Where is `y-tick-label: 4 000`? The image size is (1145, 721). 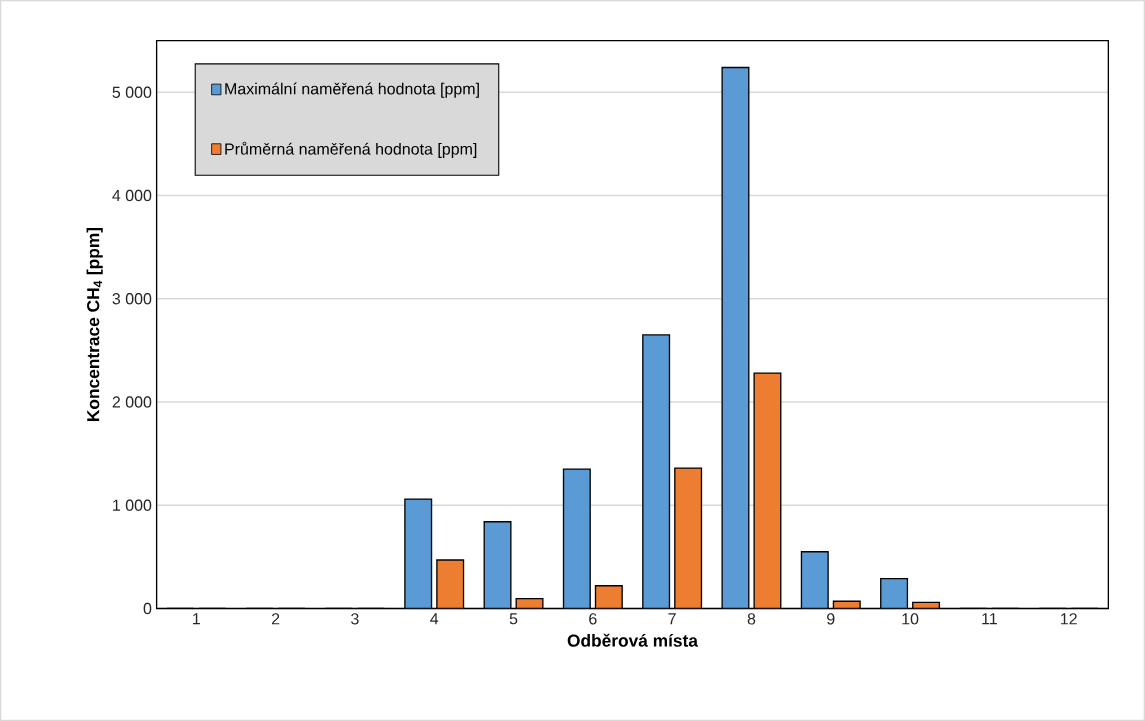
y-tick-label: 4 000 is located at coordinates (132, 195).